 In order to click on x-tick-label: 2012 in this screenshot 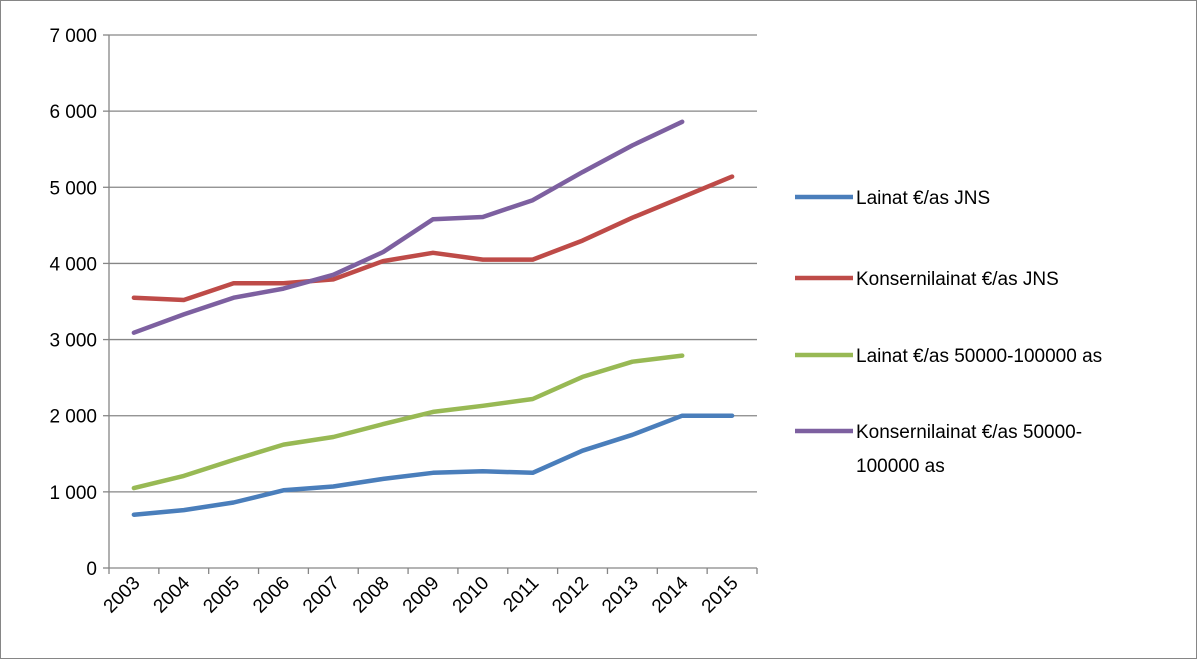, I will do `click(570, 595)`.